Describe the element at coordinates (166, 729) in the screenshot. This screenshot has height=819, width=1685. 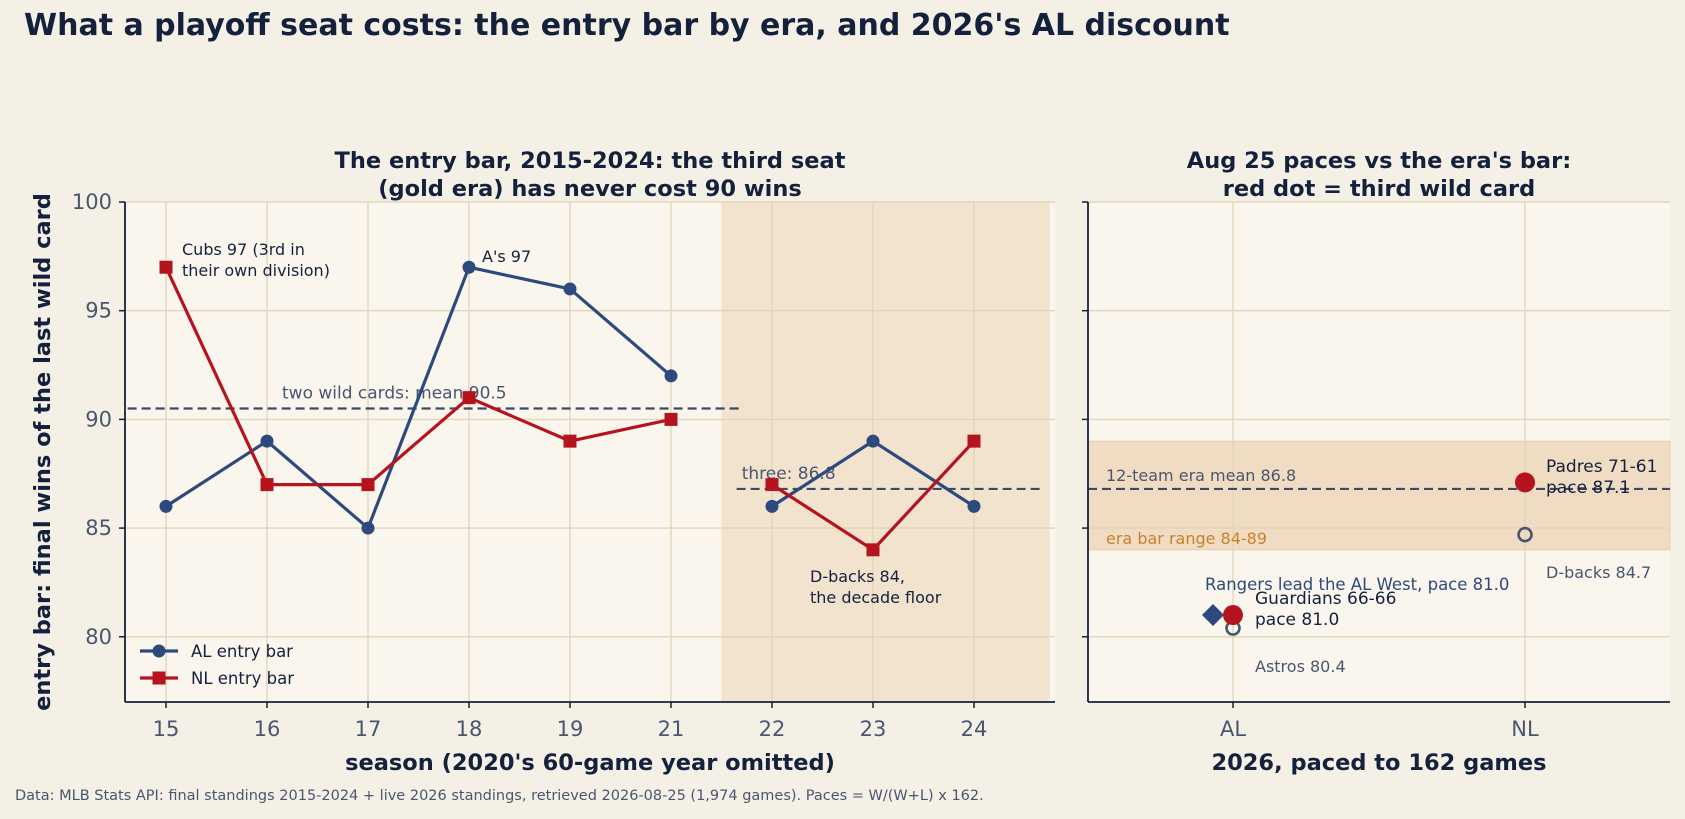
I see `left-xtick-label-15: 15` at that location.